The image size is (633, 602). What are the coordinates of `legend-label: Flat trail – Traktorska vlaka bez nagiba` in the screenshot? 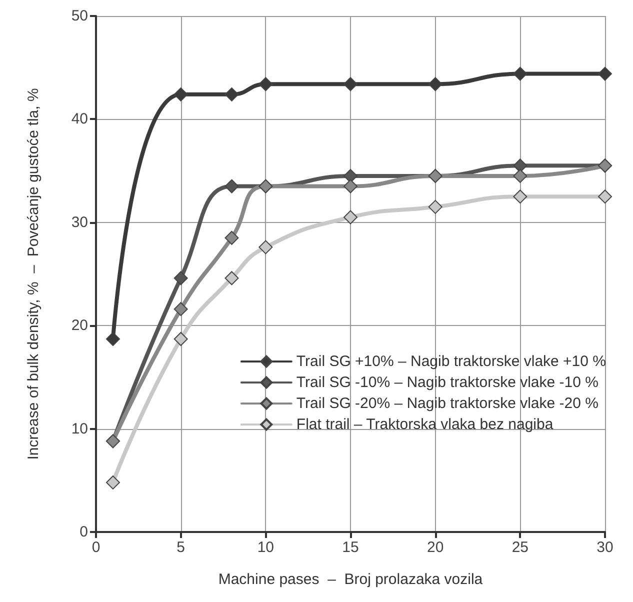 It's located at (425, 424).